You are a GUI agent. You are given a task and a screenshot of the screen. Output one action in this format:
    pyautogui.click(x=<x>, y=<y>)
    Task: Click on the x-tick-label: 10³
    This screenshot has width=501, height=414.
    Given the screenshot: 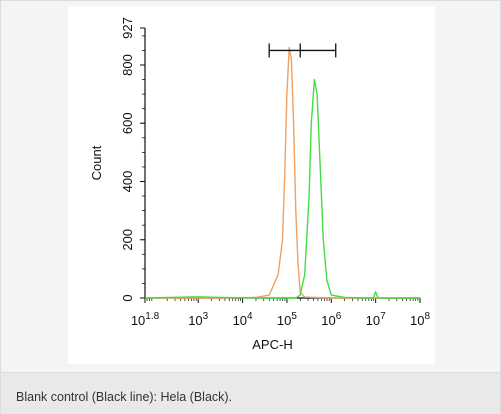 What is the action you would take?
    pyautogui.click(x=198, y=319)
    